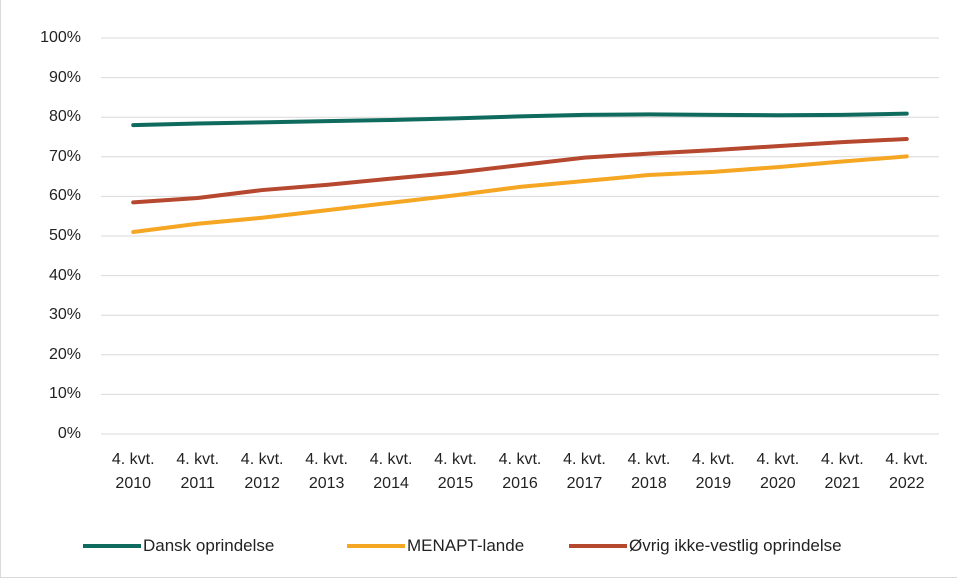 The image size is (957, 578). Describe the element at coordinates (455, 471) in the screenshot. I see `x-tick-label: 4. kvt. 2015` at that location.